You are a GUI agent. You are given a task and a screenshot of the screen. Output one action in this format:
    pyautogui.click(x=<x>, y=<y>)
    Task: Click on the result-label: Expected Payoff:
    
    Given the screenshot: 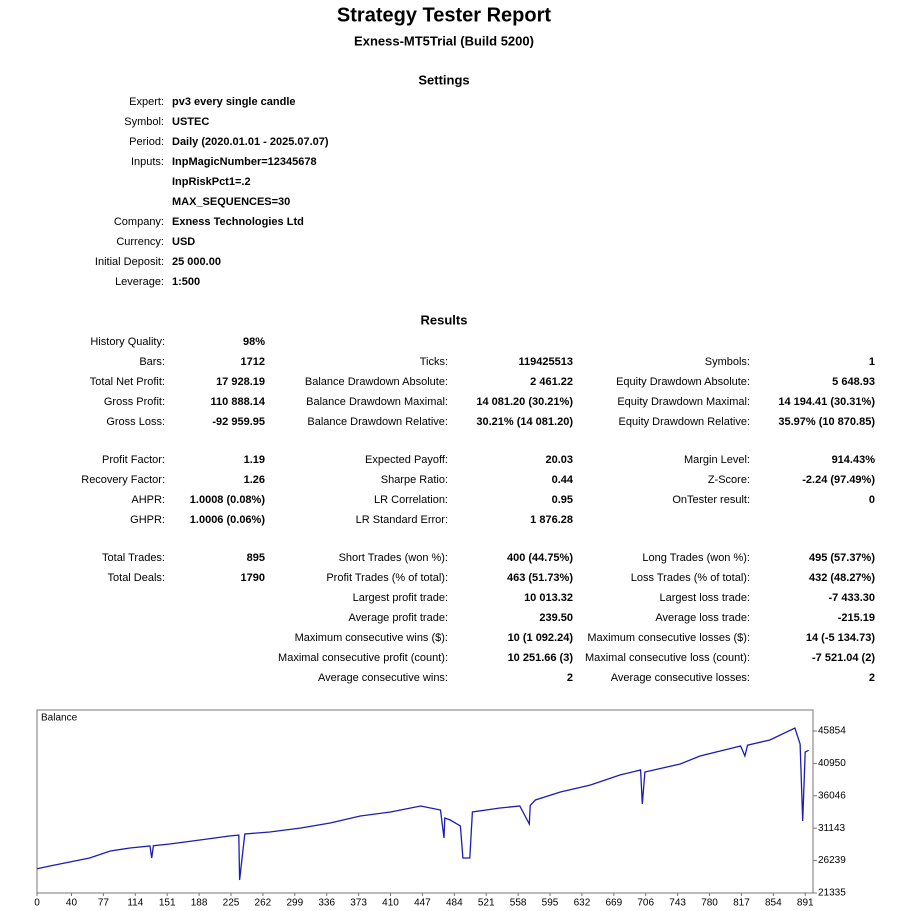 What is the action you would take?
    pyautogui.click(x=406, y=460)
    